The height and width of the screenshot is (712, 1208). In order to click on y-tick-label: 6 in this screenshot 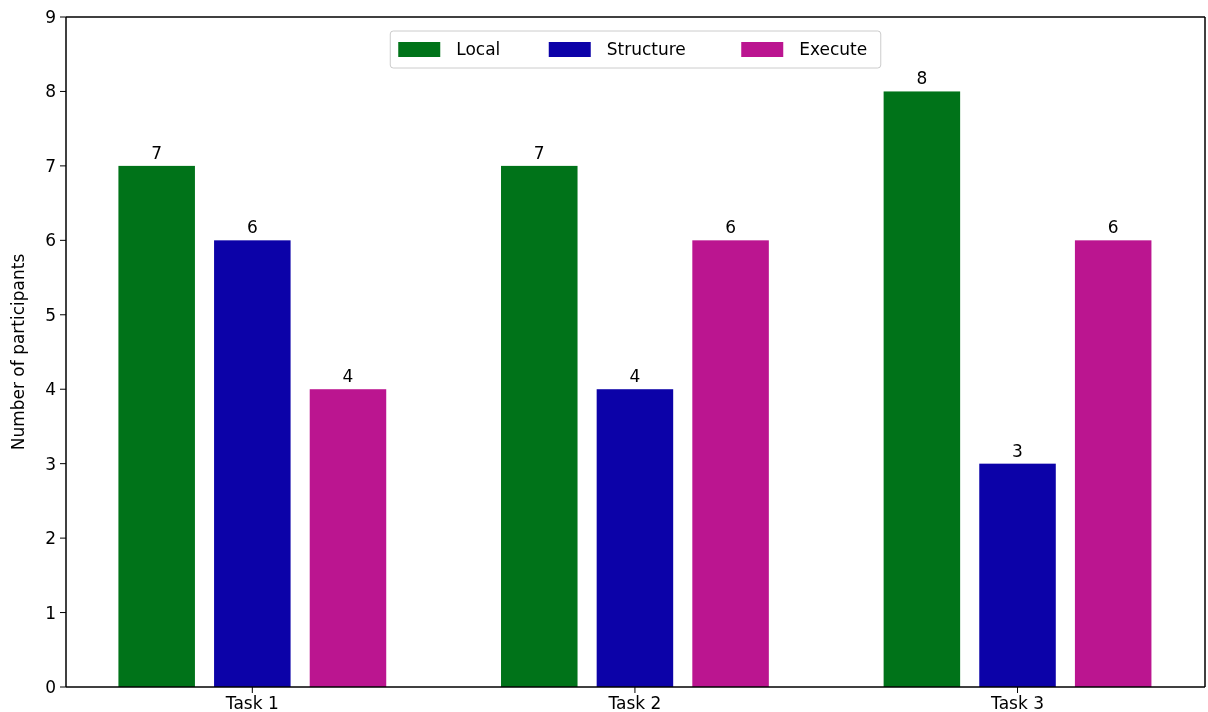, I will do `click(50, 240)`.